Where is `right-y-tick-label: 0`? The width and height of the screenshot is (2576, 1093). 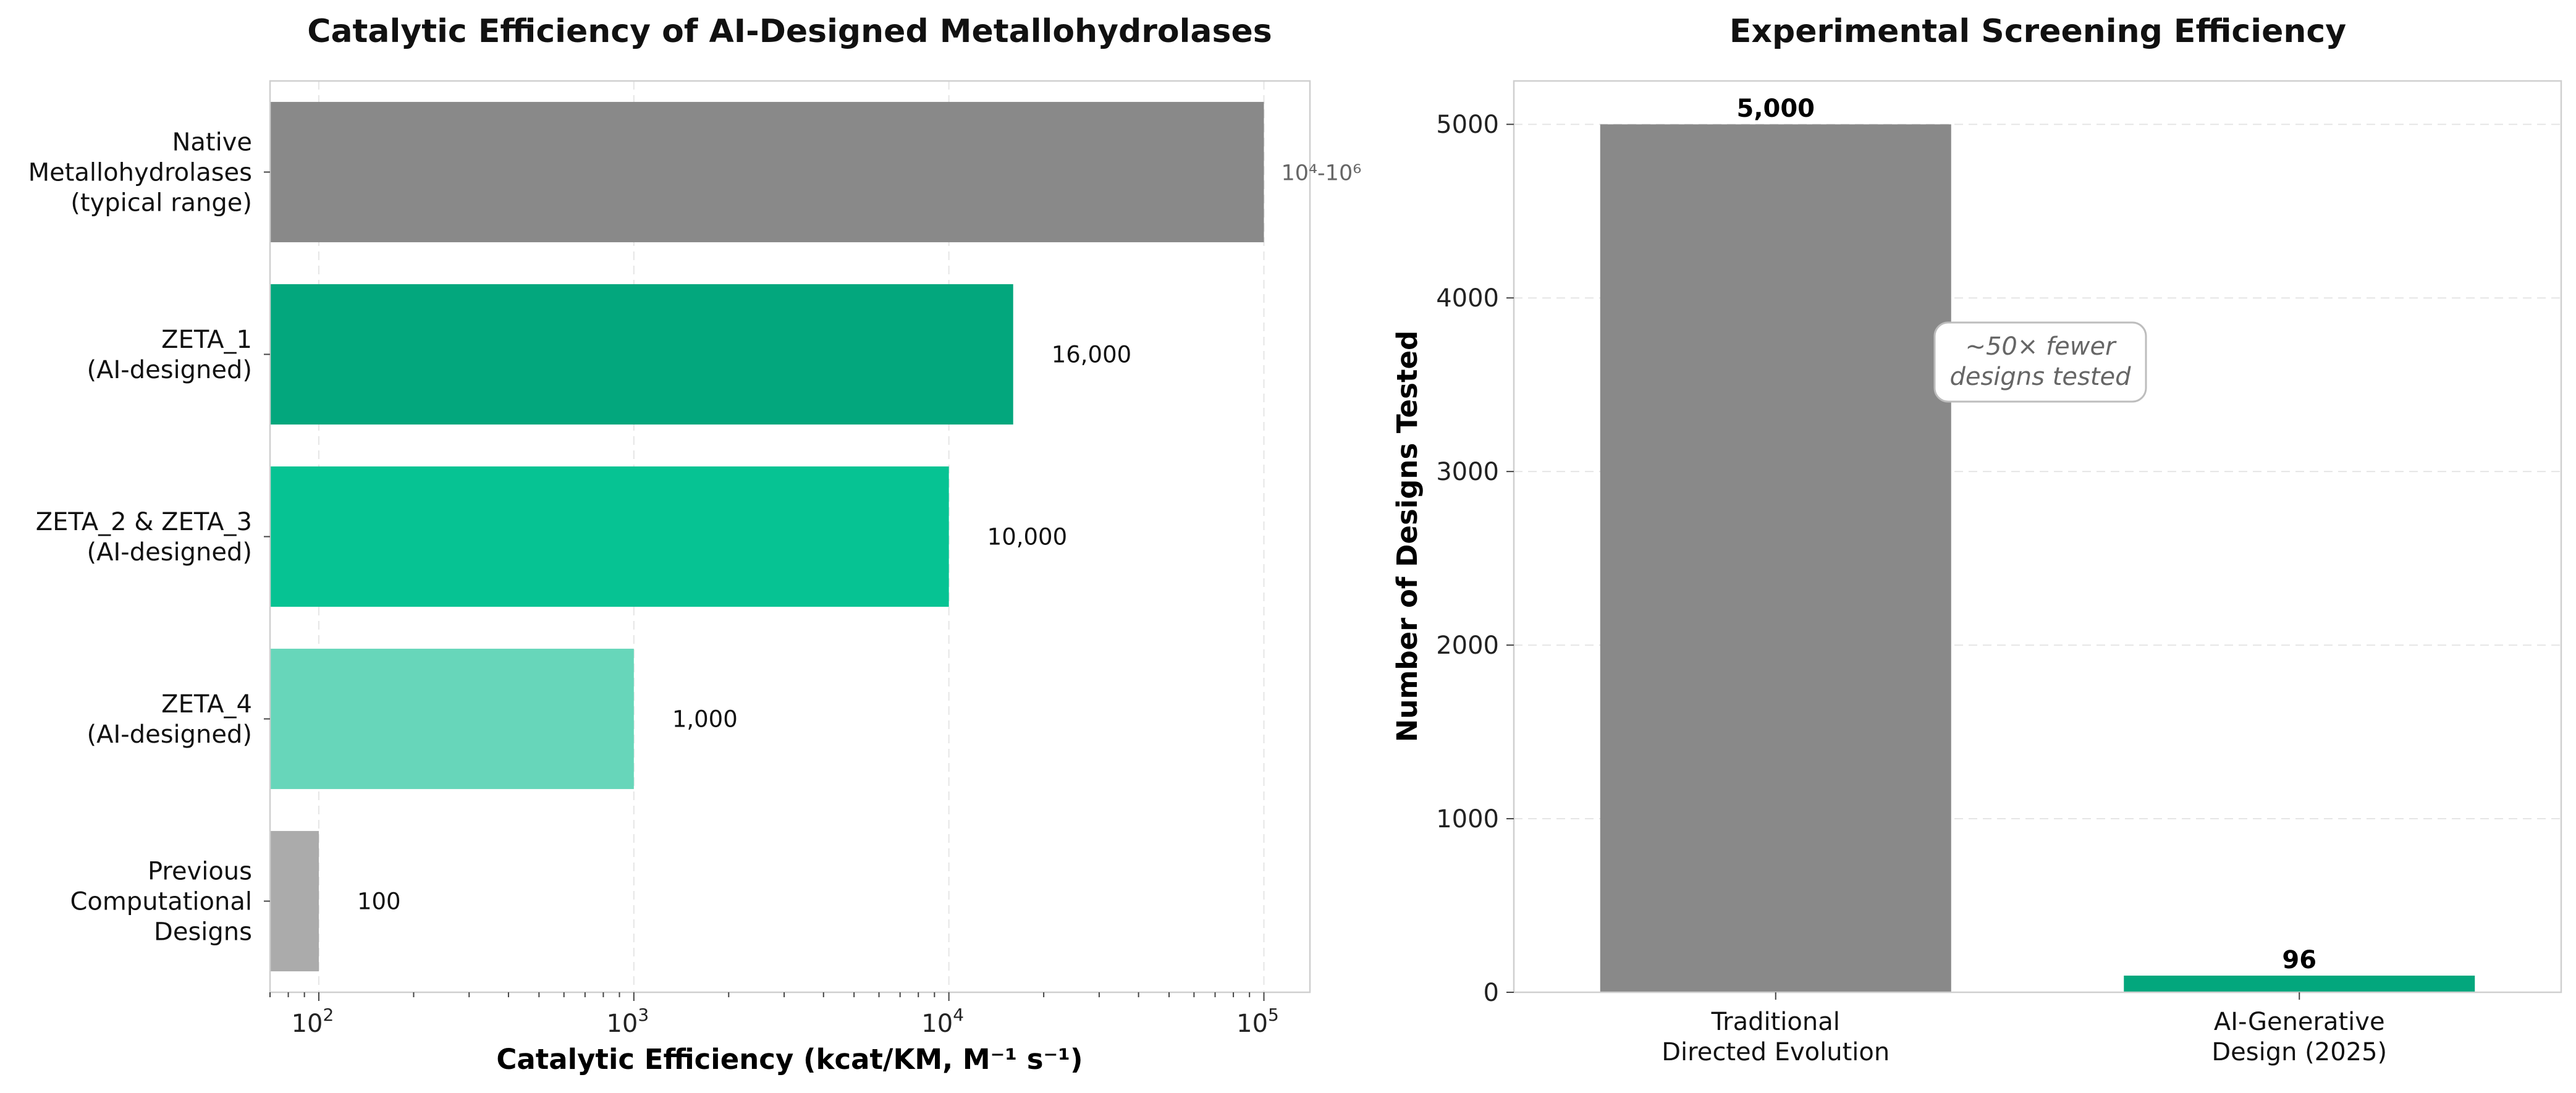 right-y-tick-label: 0 is located at coordinates (1491, 993).